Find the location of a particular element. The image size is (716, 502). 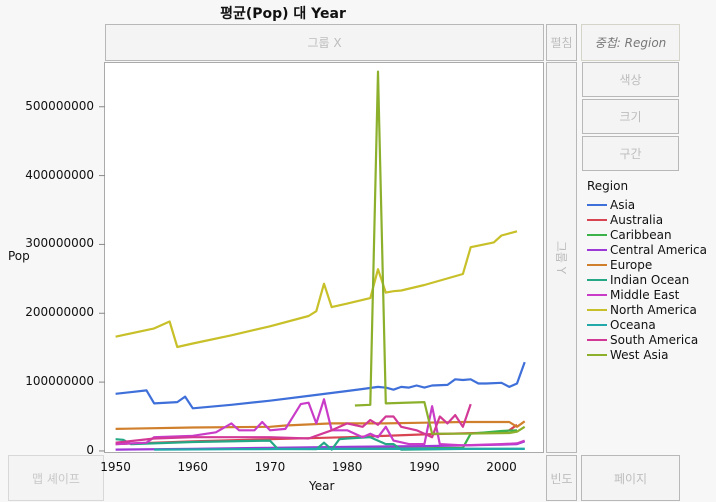

legend-item: Central America is located at coordinates (647, 249).